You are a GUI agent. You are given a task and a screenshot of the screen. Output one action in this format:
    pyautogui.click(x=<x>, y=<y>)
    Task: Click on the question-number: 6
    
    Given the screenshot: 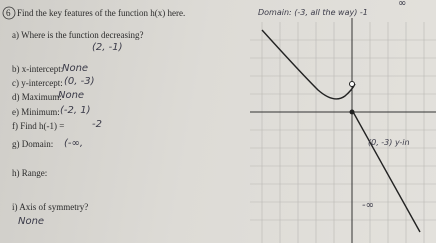 What is the action you would take?
    pyautogui.click(x=8, y=13)
    